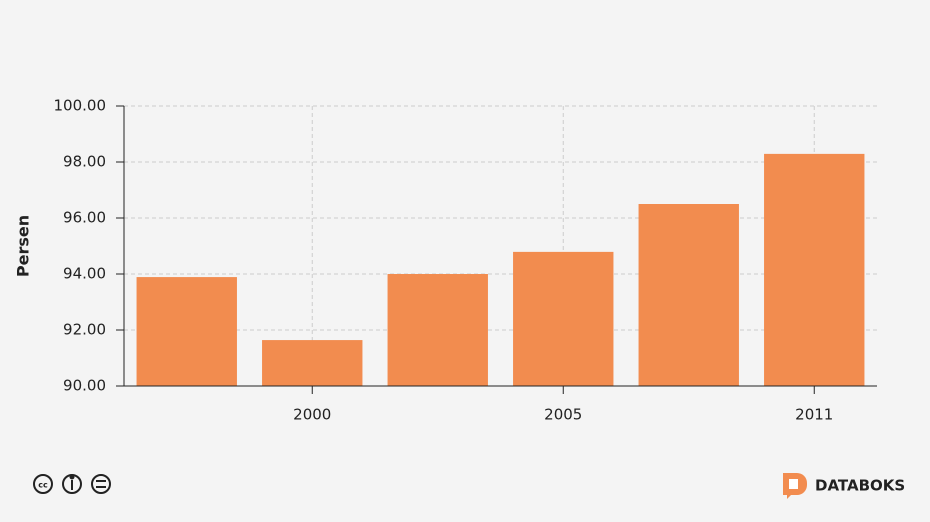  What do you see at coordinates (84, 330) in the screenshot?
I see `y-tick-label: 92.00` at bounding box center [84, 330].